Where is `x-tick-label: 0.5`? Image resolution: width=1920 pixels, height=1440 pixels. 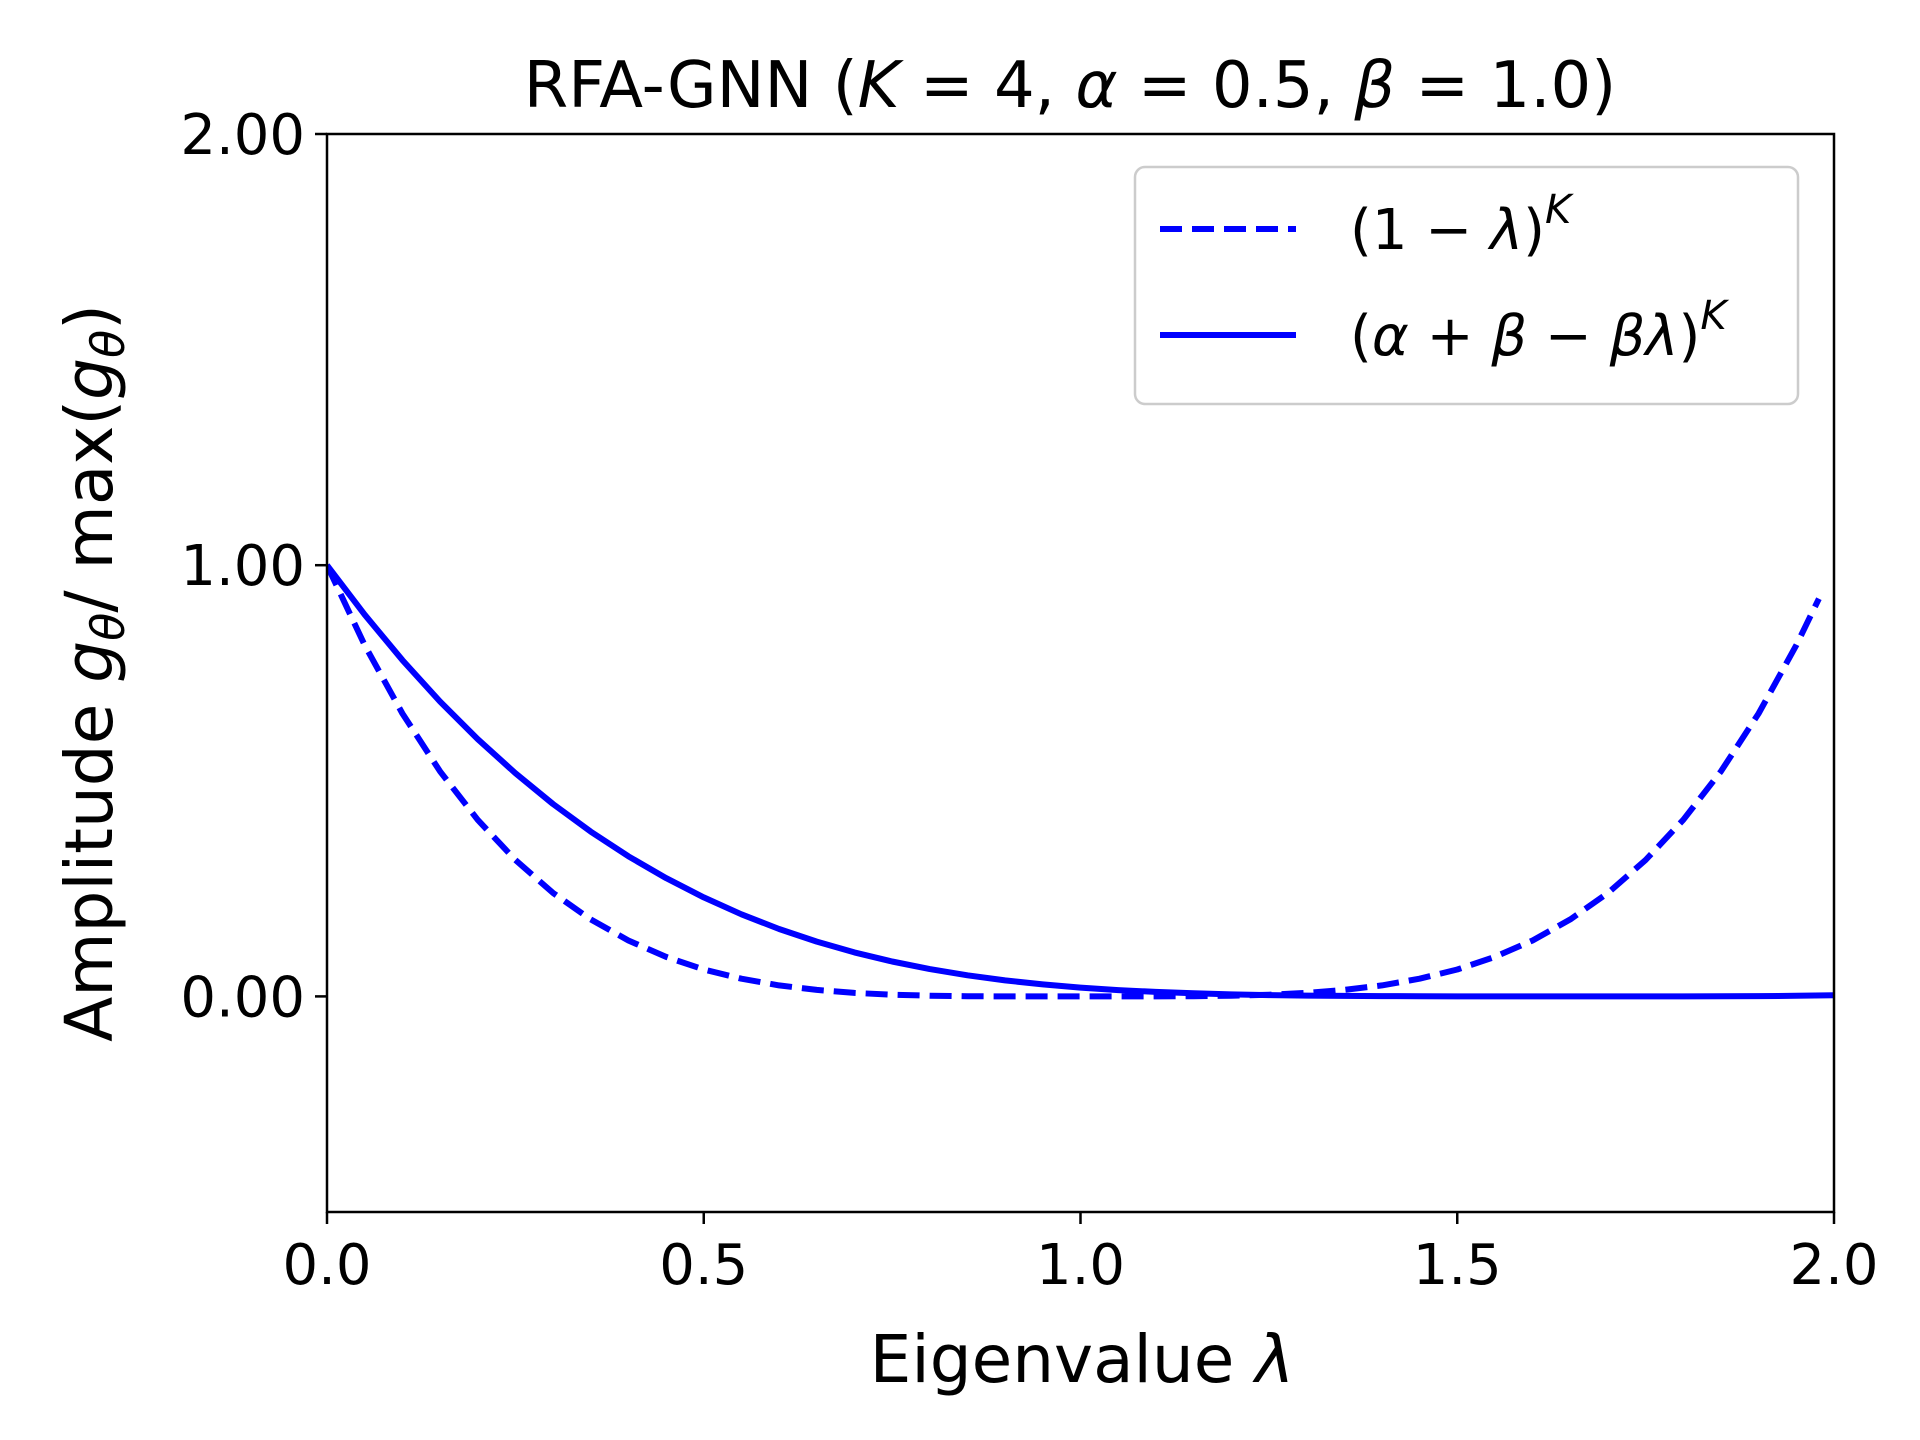
x-tick-label: 0.5 is located at coordinates (703, 1265).